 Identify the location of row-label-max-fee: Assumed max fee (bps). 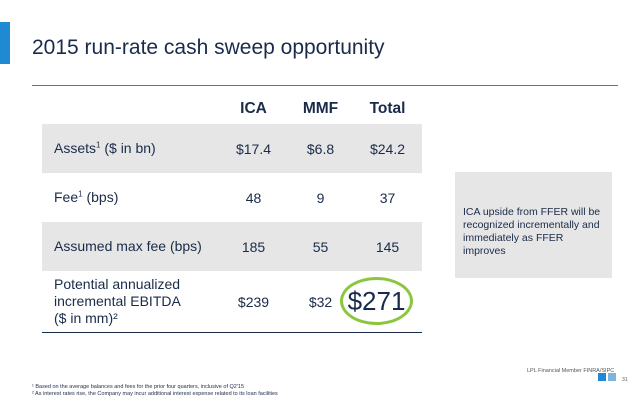
(128, 246).